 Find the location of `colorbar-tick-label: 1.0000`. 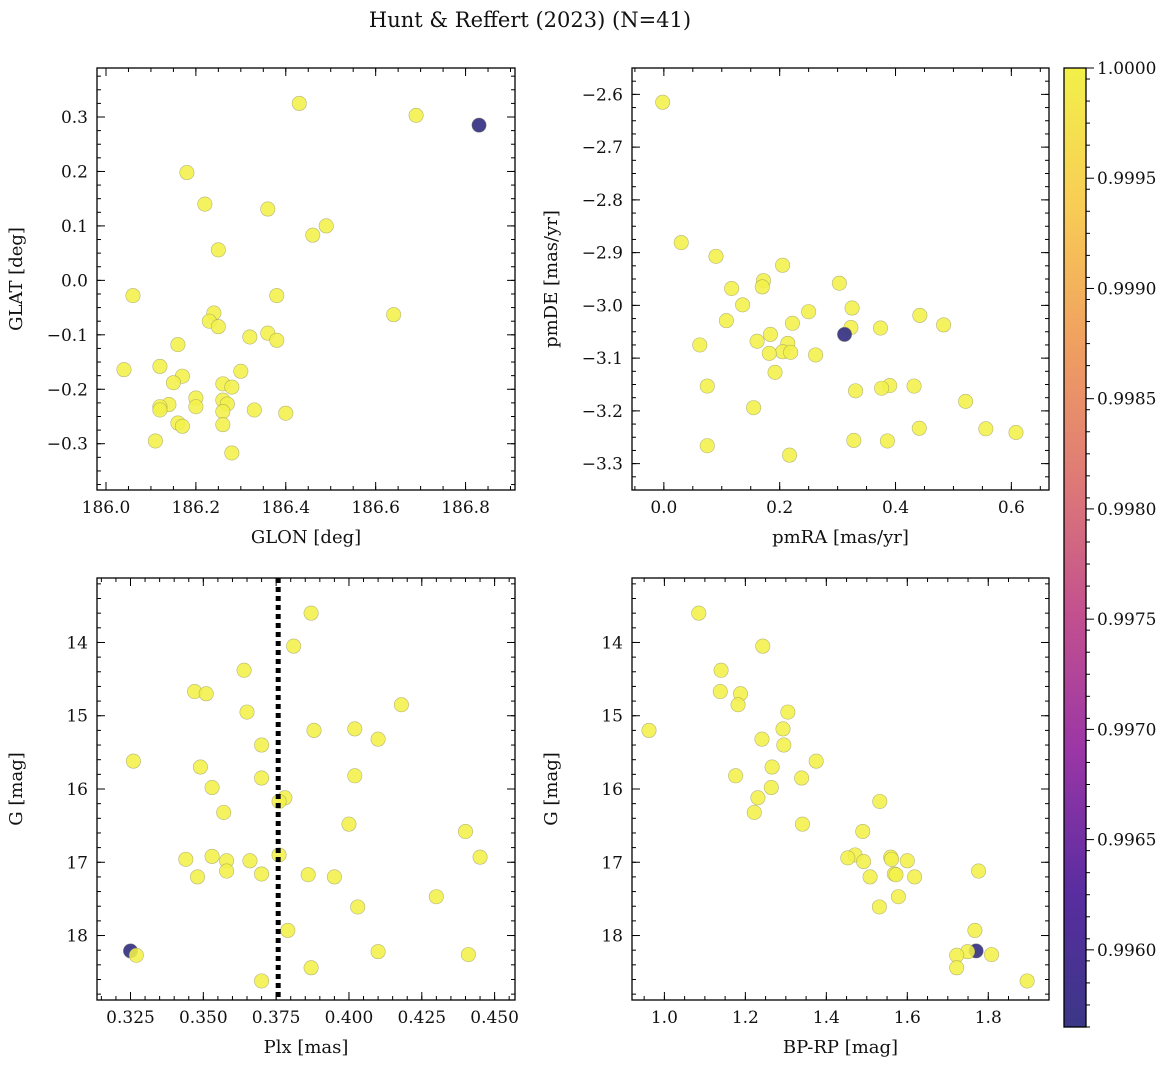

colorbar-tick-label: 1.0000 is located at coordinates (1126, 69).